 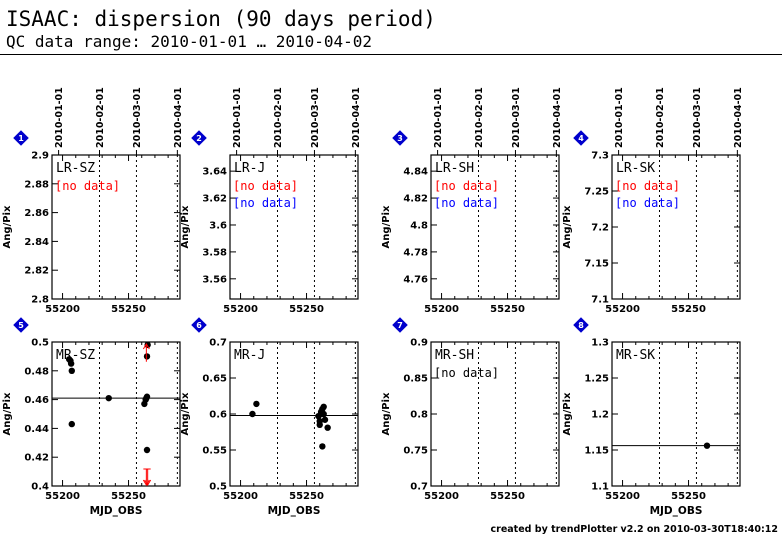 I want to click on page-title: ISAAC: dispersion (90 days period), so click(x=221, y=19).